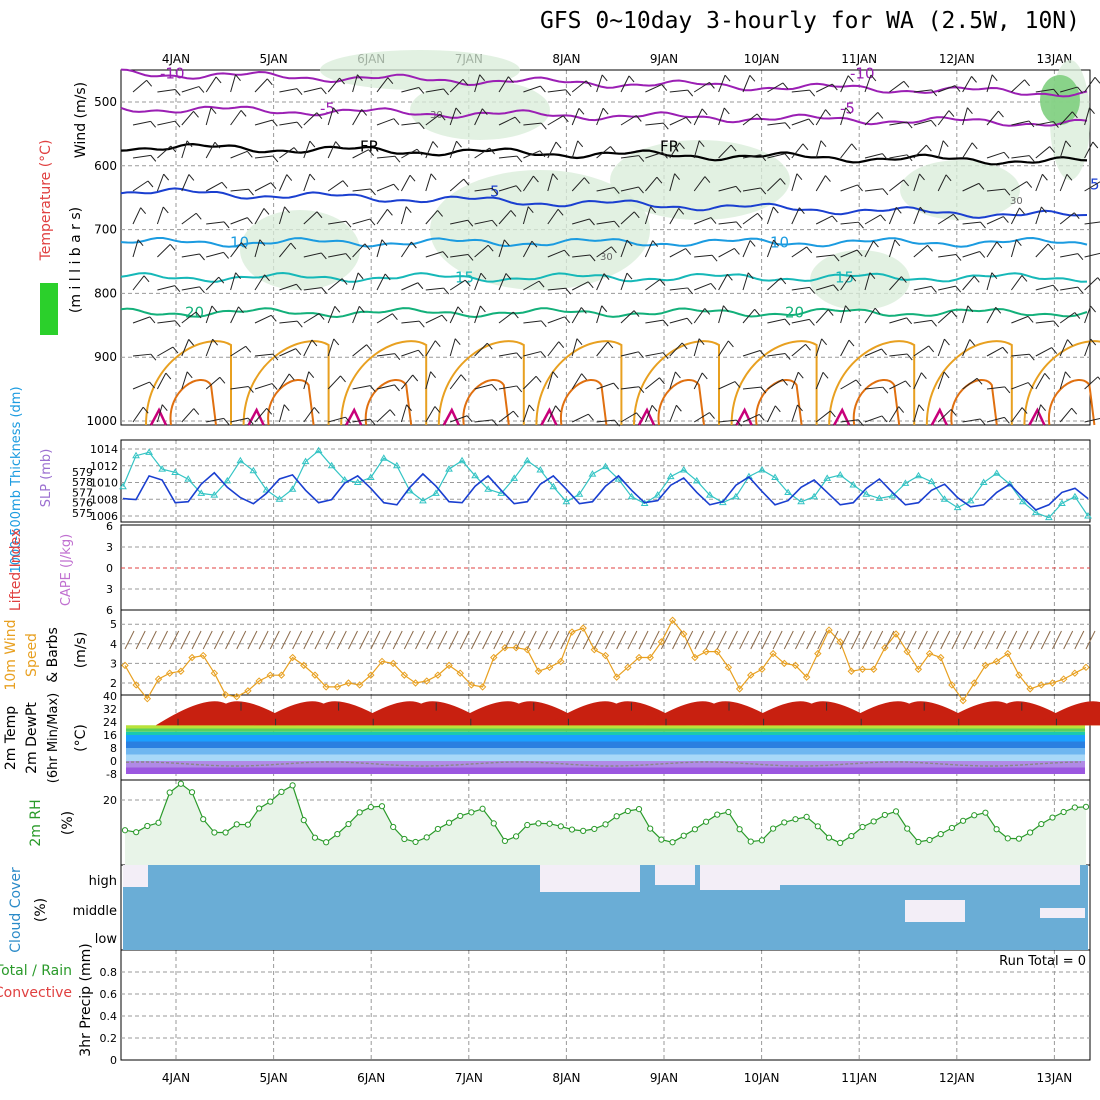 The image size is (1100, 1100). What do you see at coordinates (1006, 713) in the screenshot?
I see `temperature-area` at bounding box center [1006, 713].